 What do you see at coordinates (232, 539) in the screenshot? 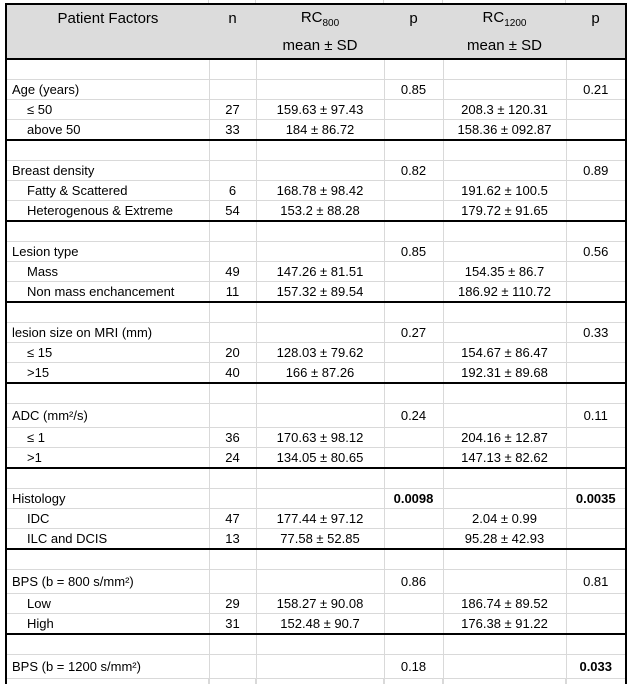
I see `n-cell: 13` at bounding box center [232, 539].